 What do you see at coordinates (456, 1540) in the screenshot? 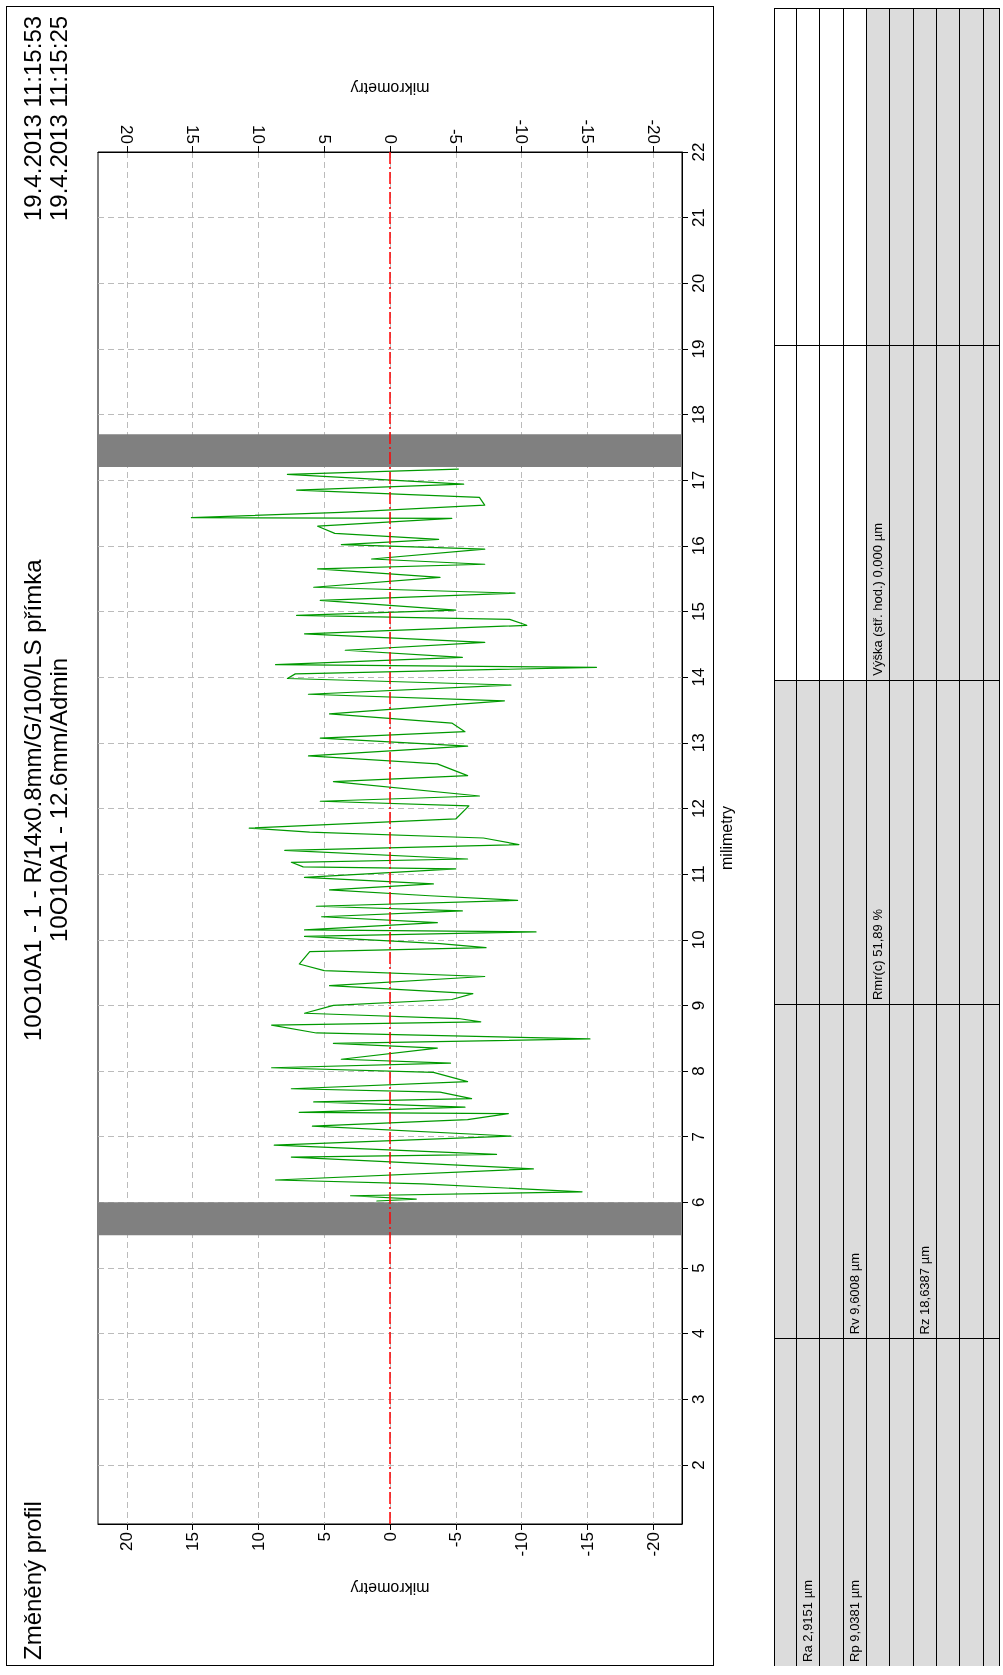
I see `x-tick-label: -5` at bounding box center [456, 1540].